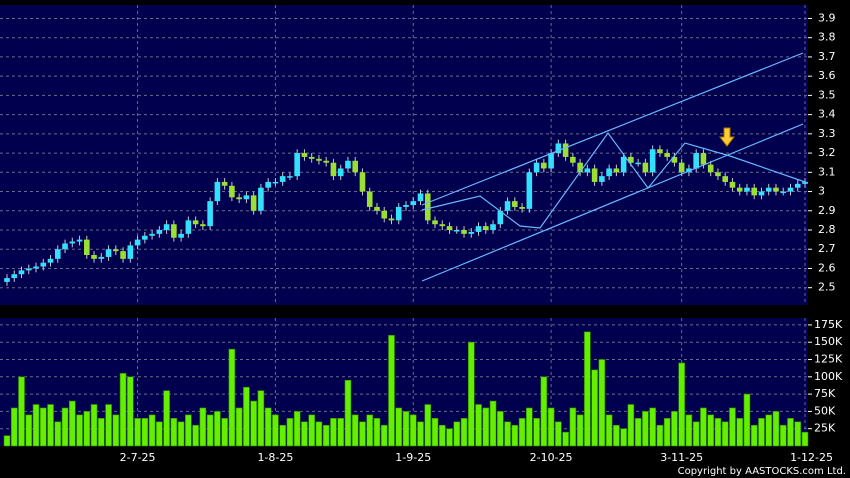 The width and height of the screenshot is (850, 478). Describe the element at coordinates (827, 17) in the screenshot. I see `y-tick-label: 3.9` at that location.